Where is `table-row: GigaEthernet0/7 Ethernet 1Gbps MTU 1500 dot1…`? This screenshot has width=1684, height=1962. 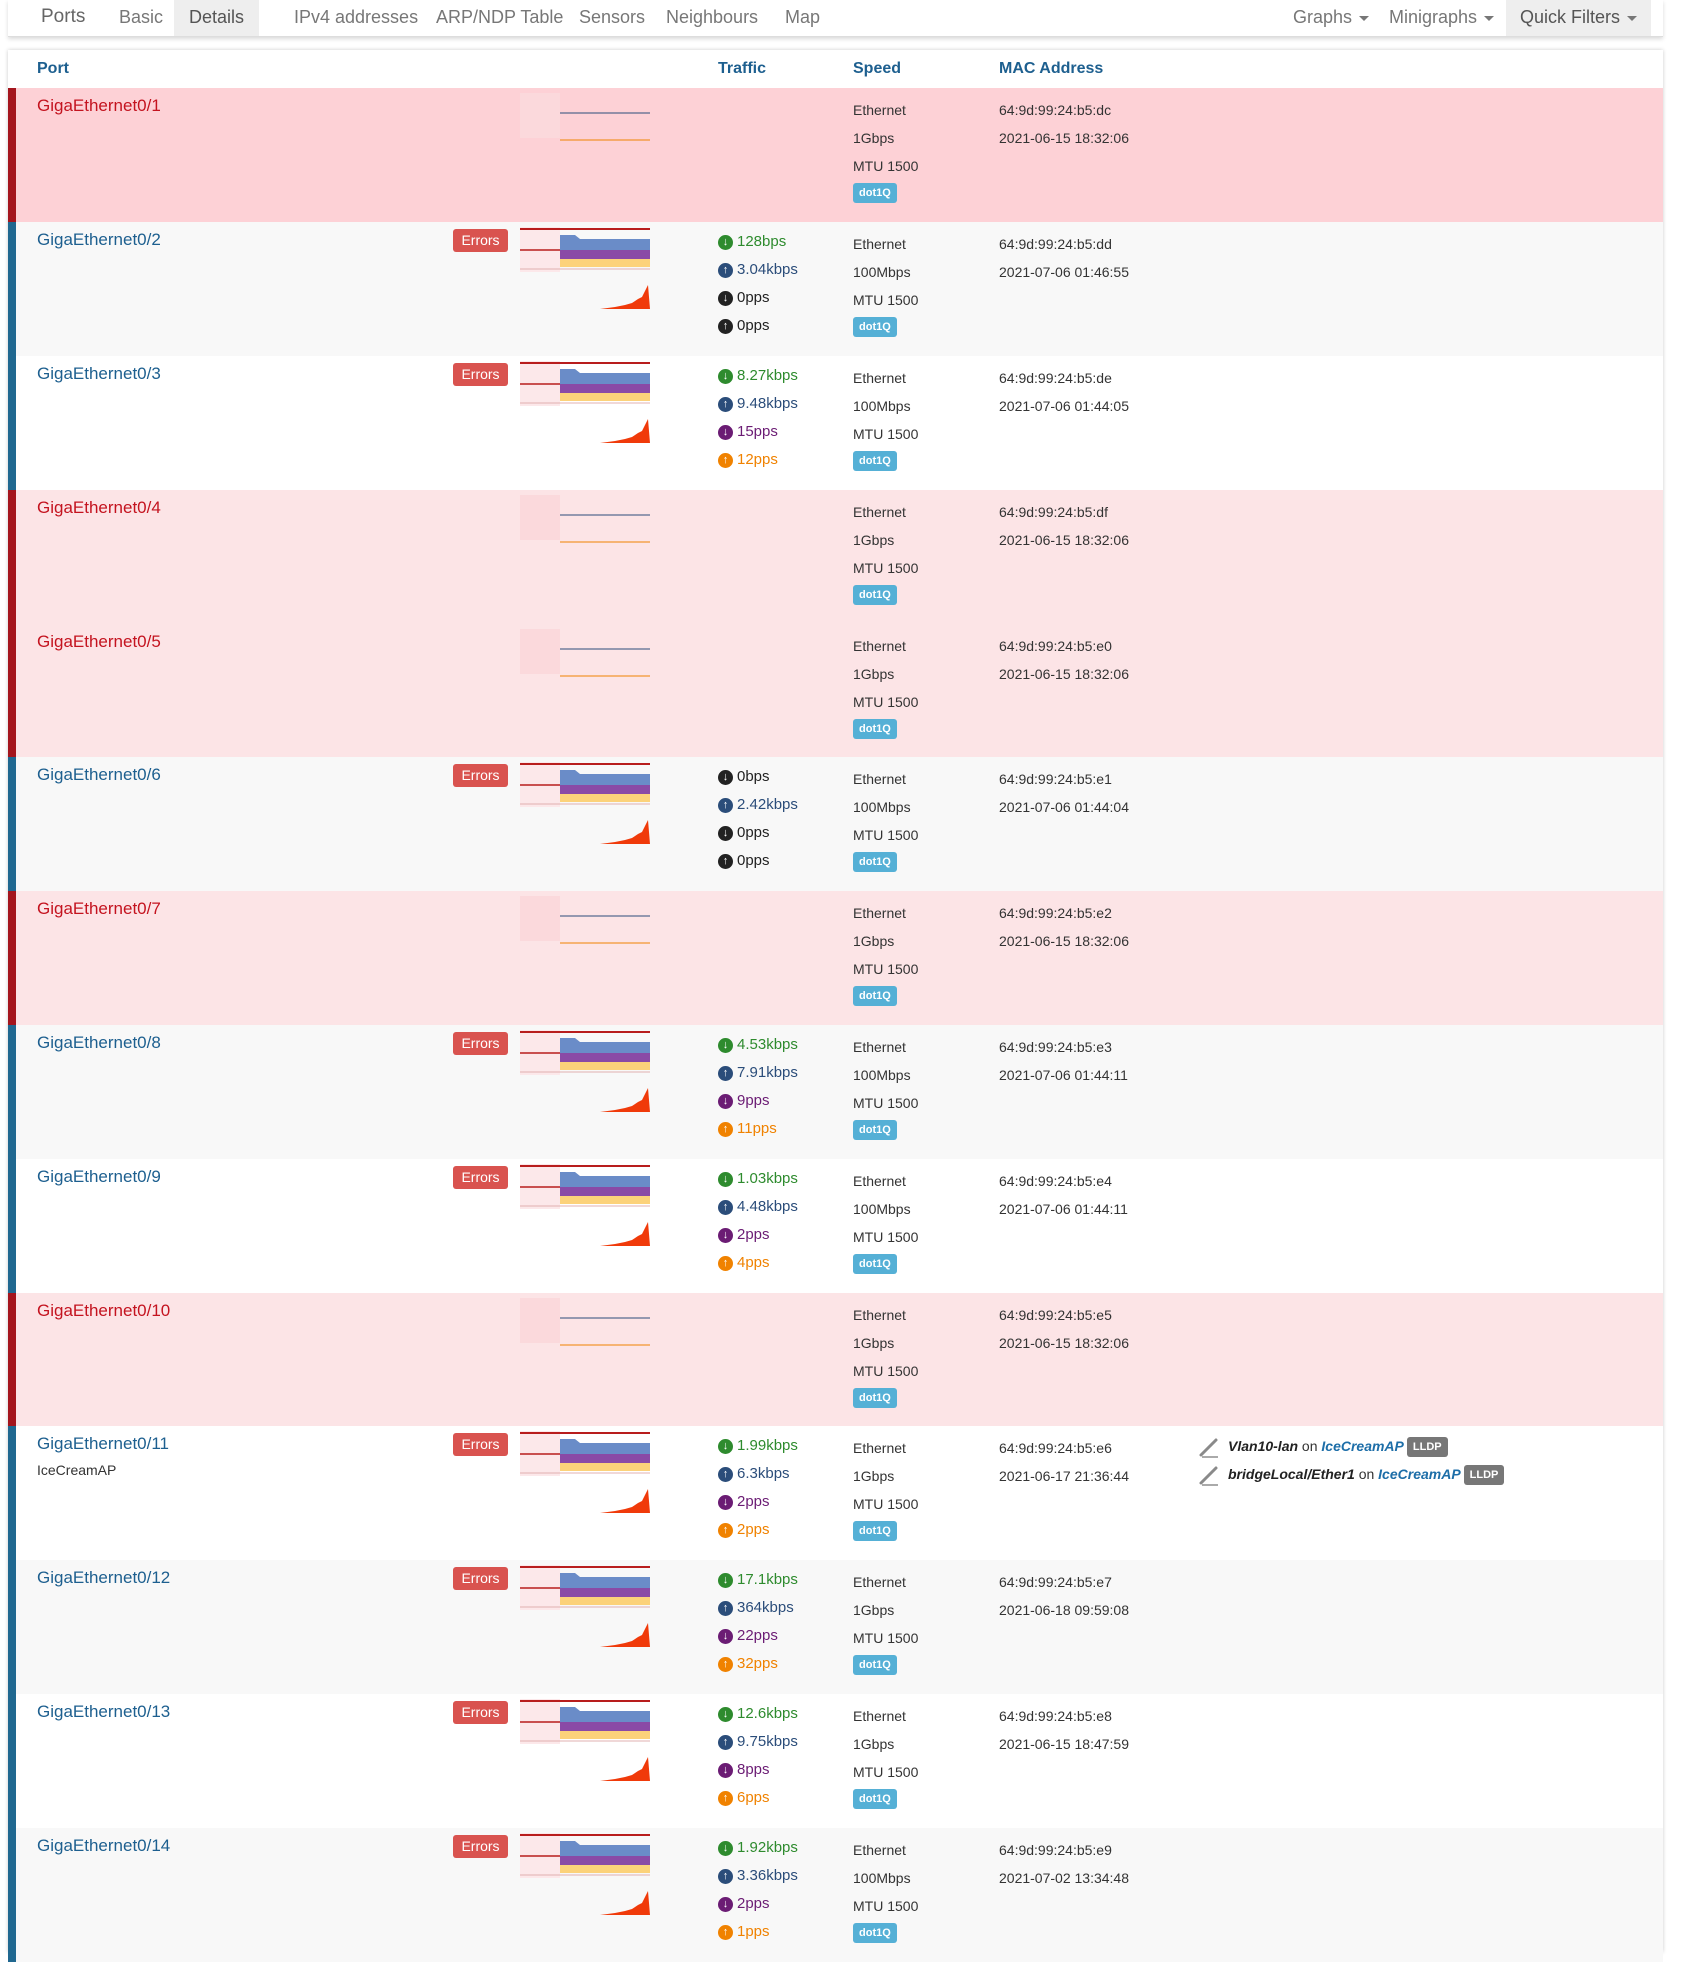
table-row: GigaEthernet0/7 Ethernet 1Gbps MTU 1500 dot1… is located at coordinates (835, 958).